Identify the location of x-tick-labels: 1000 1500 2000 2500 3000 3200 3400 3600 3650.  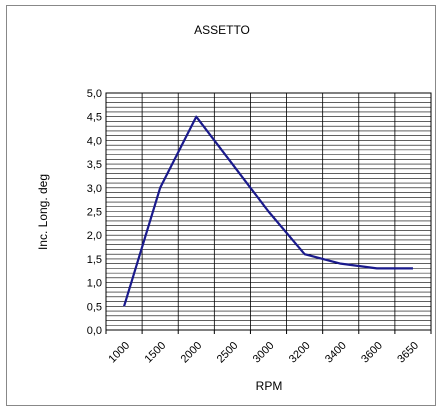
(263, 353).